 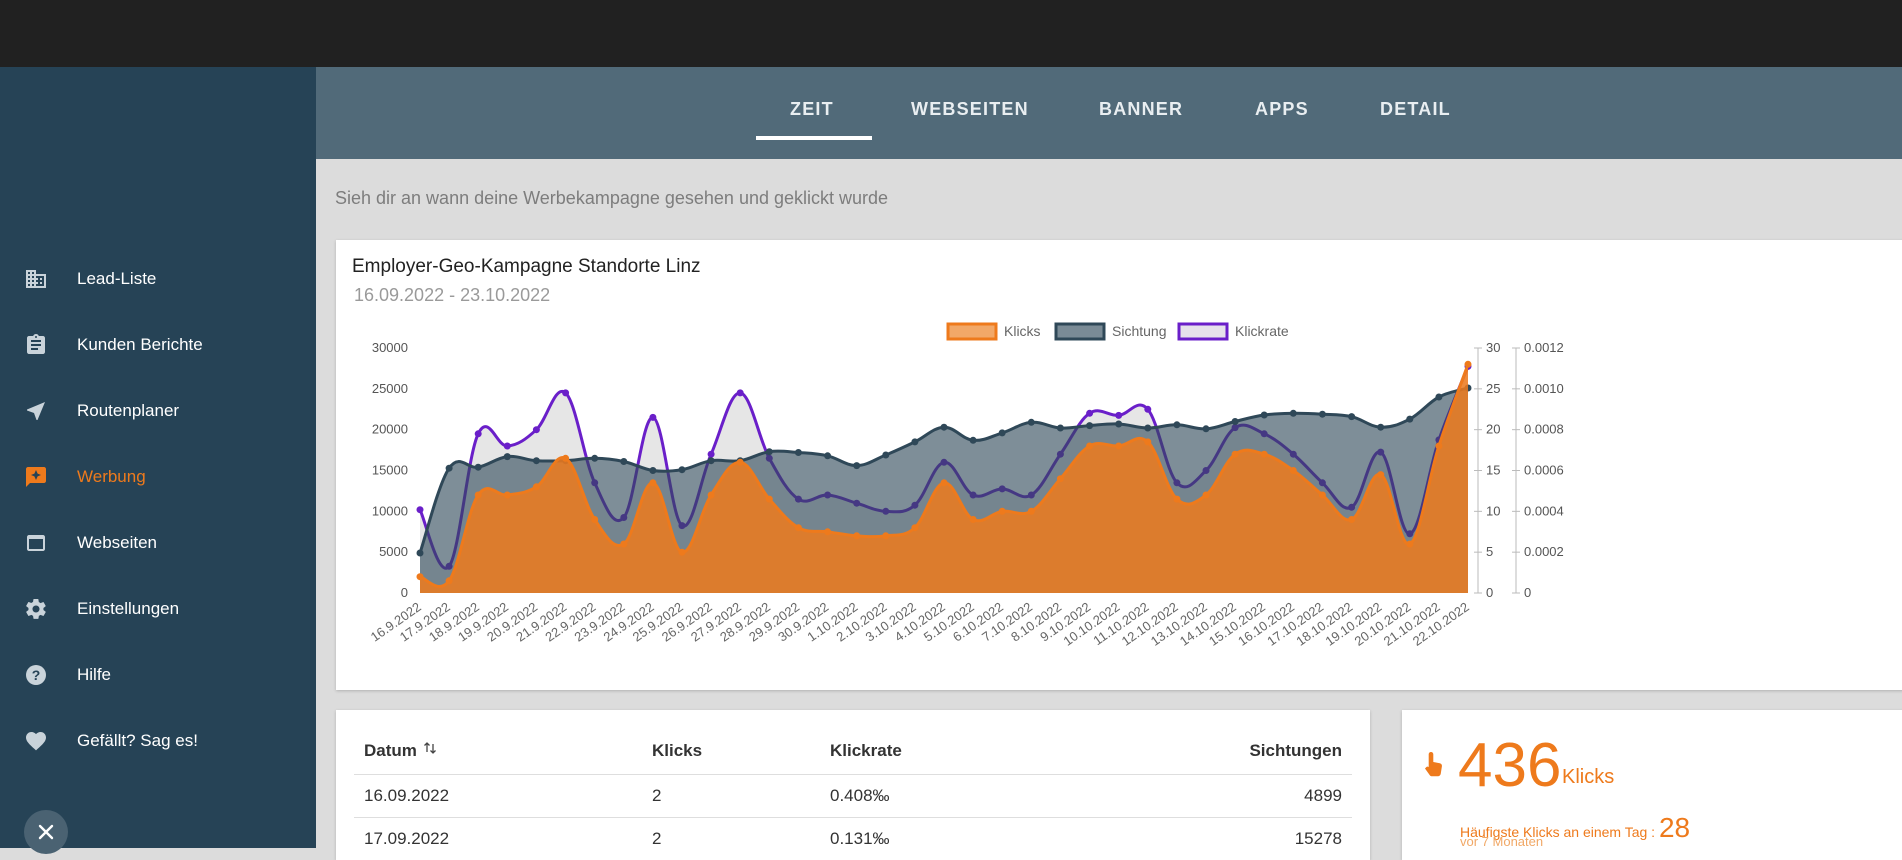 I want to click on nav-label: Routenplaner, so click(x=128, y=410).